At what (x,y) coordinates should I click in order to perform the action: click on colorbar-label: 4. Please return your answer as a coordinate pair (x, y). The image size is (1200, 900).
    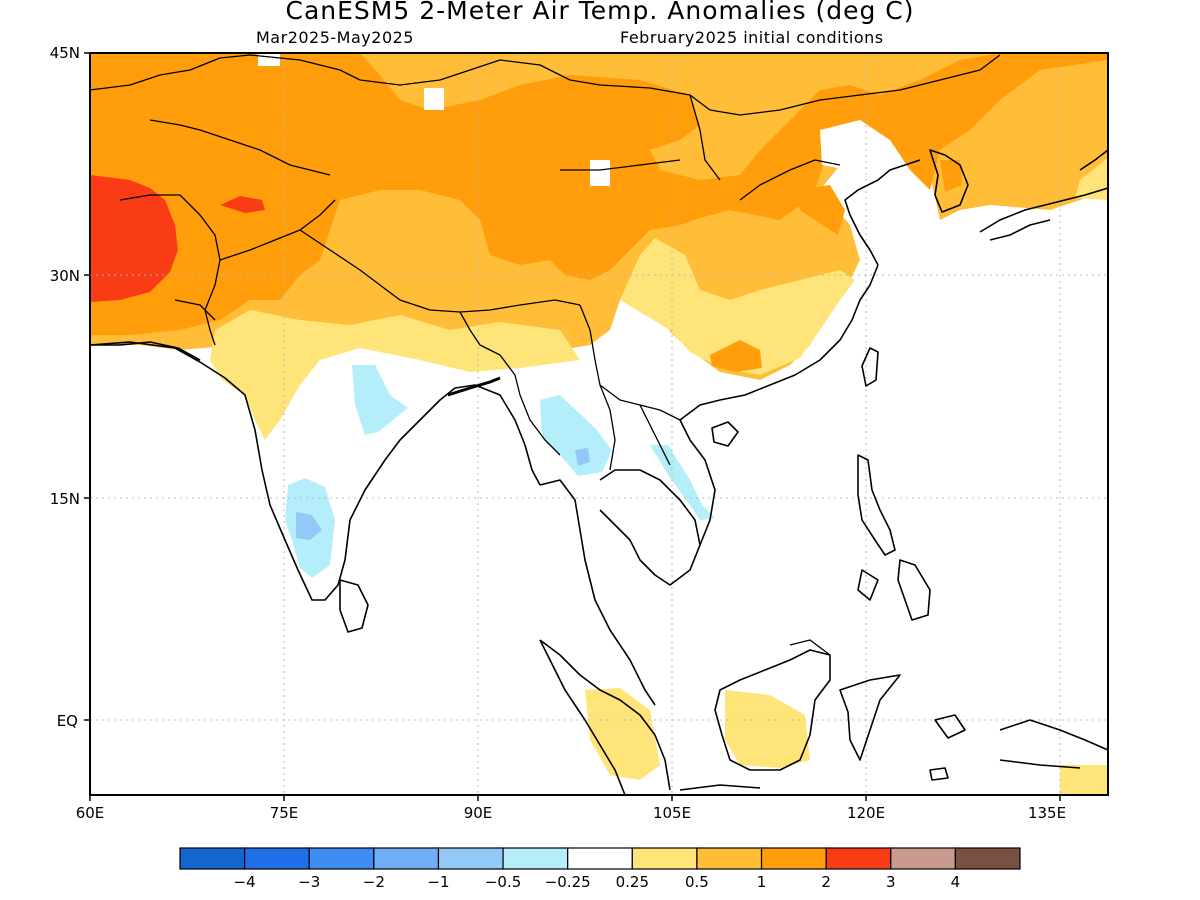
    Looking at the image, I should click on (956, 882).